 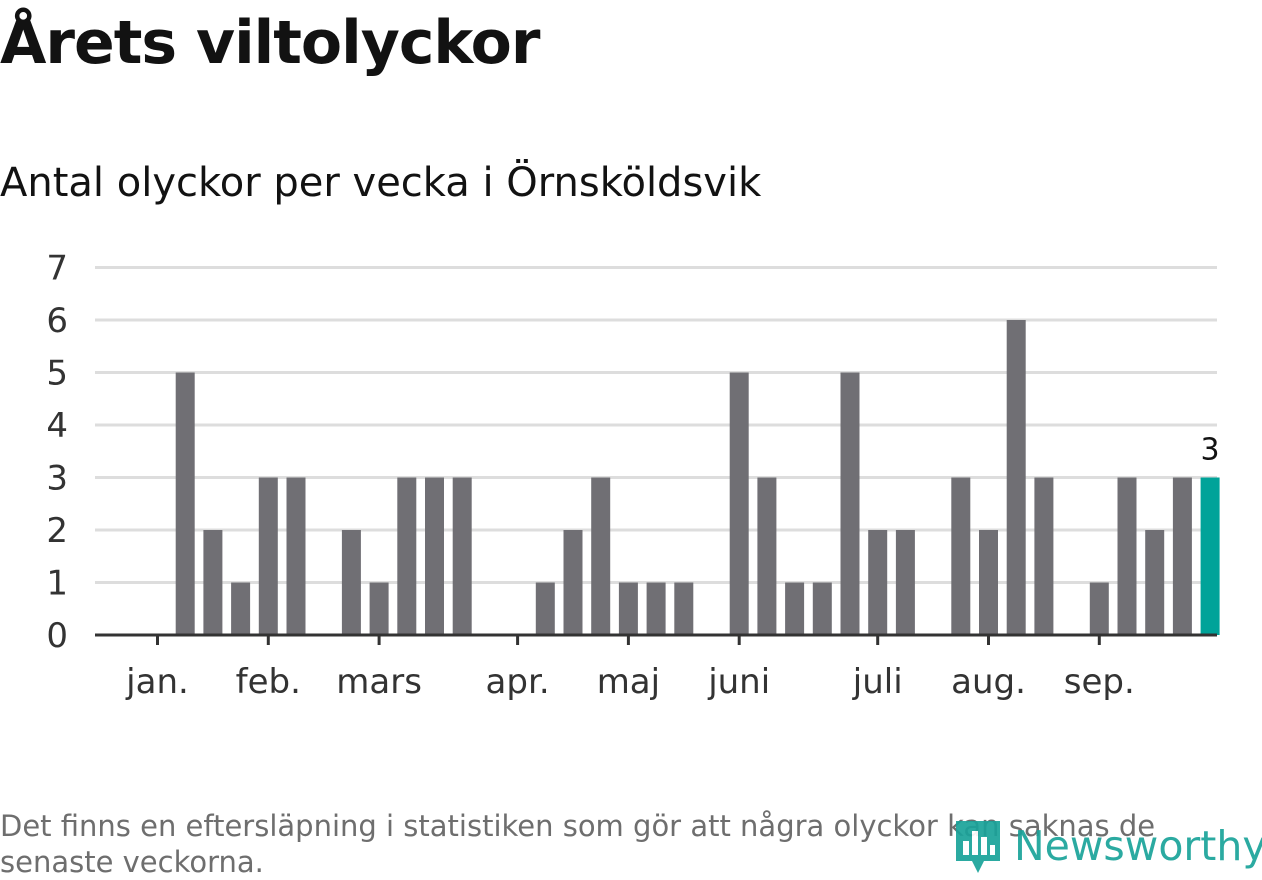 What do you see at coordinates (57, 584) in the screenshot?
I see `y-tick-label-1: 1` at bounding box center [57, 584].